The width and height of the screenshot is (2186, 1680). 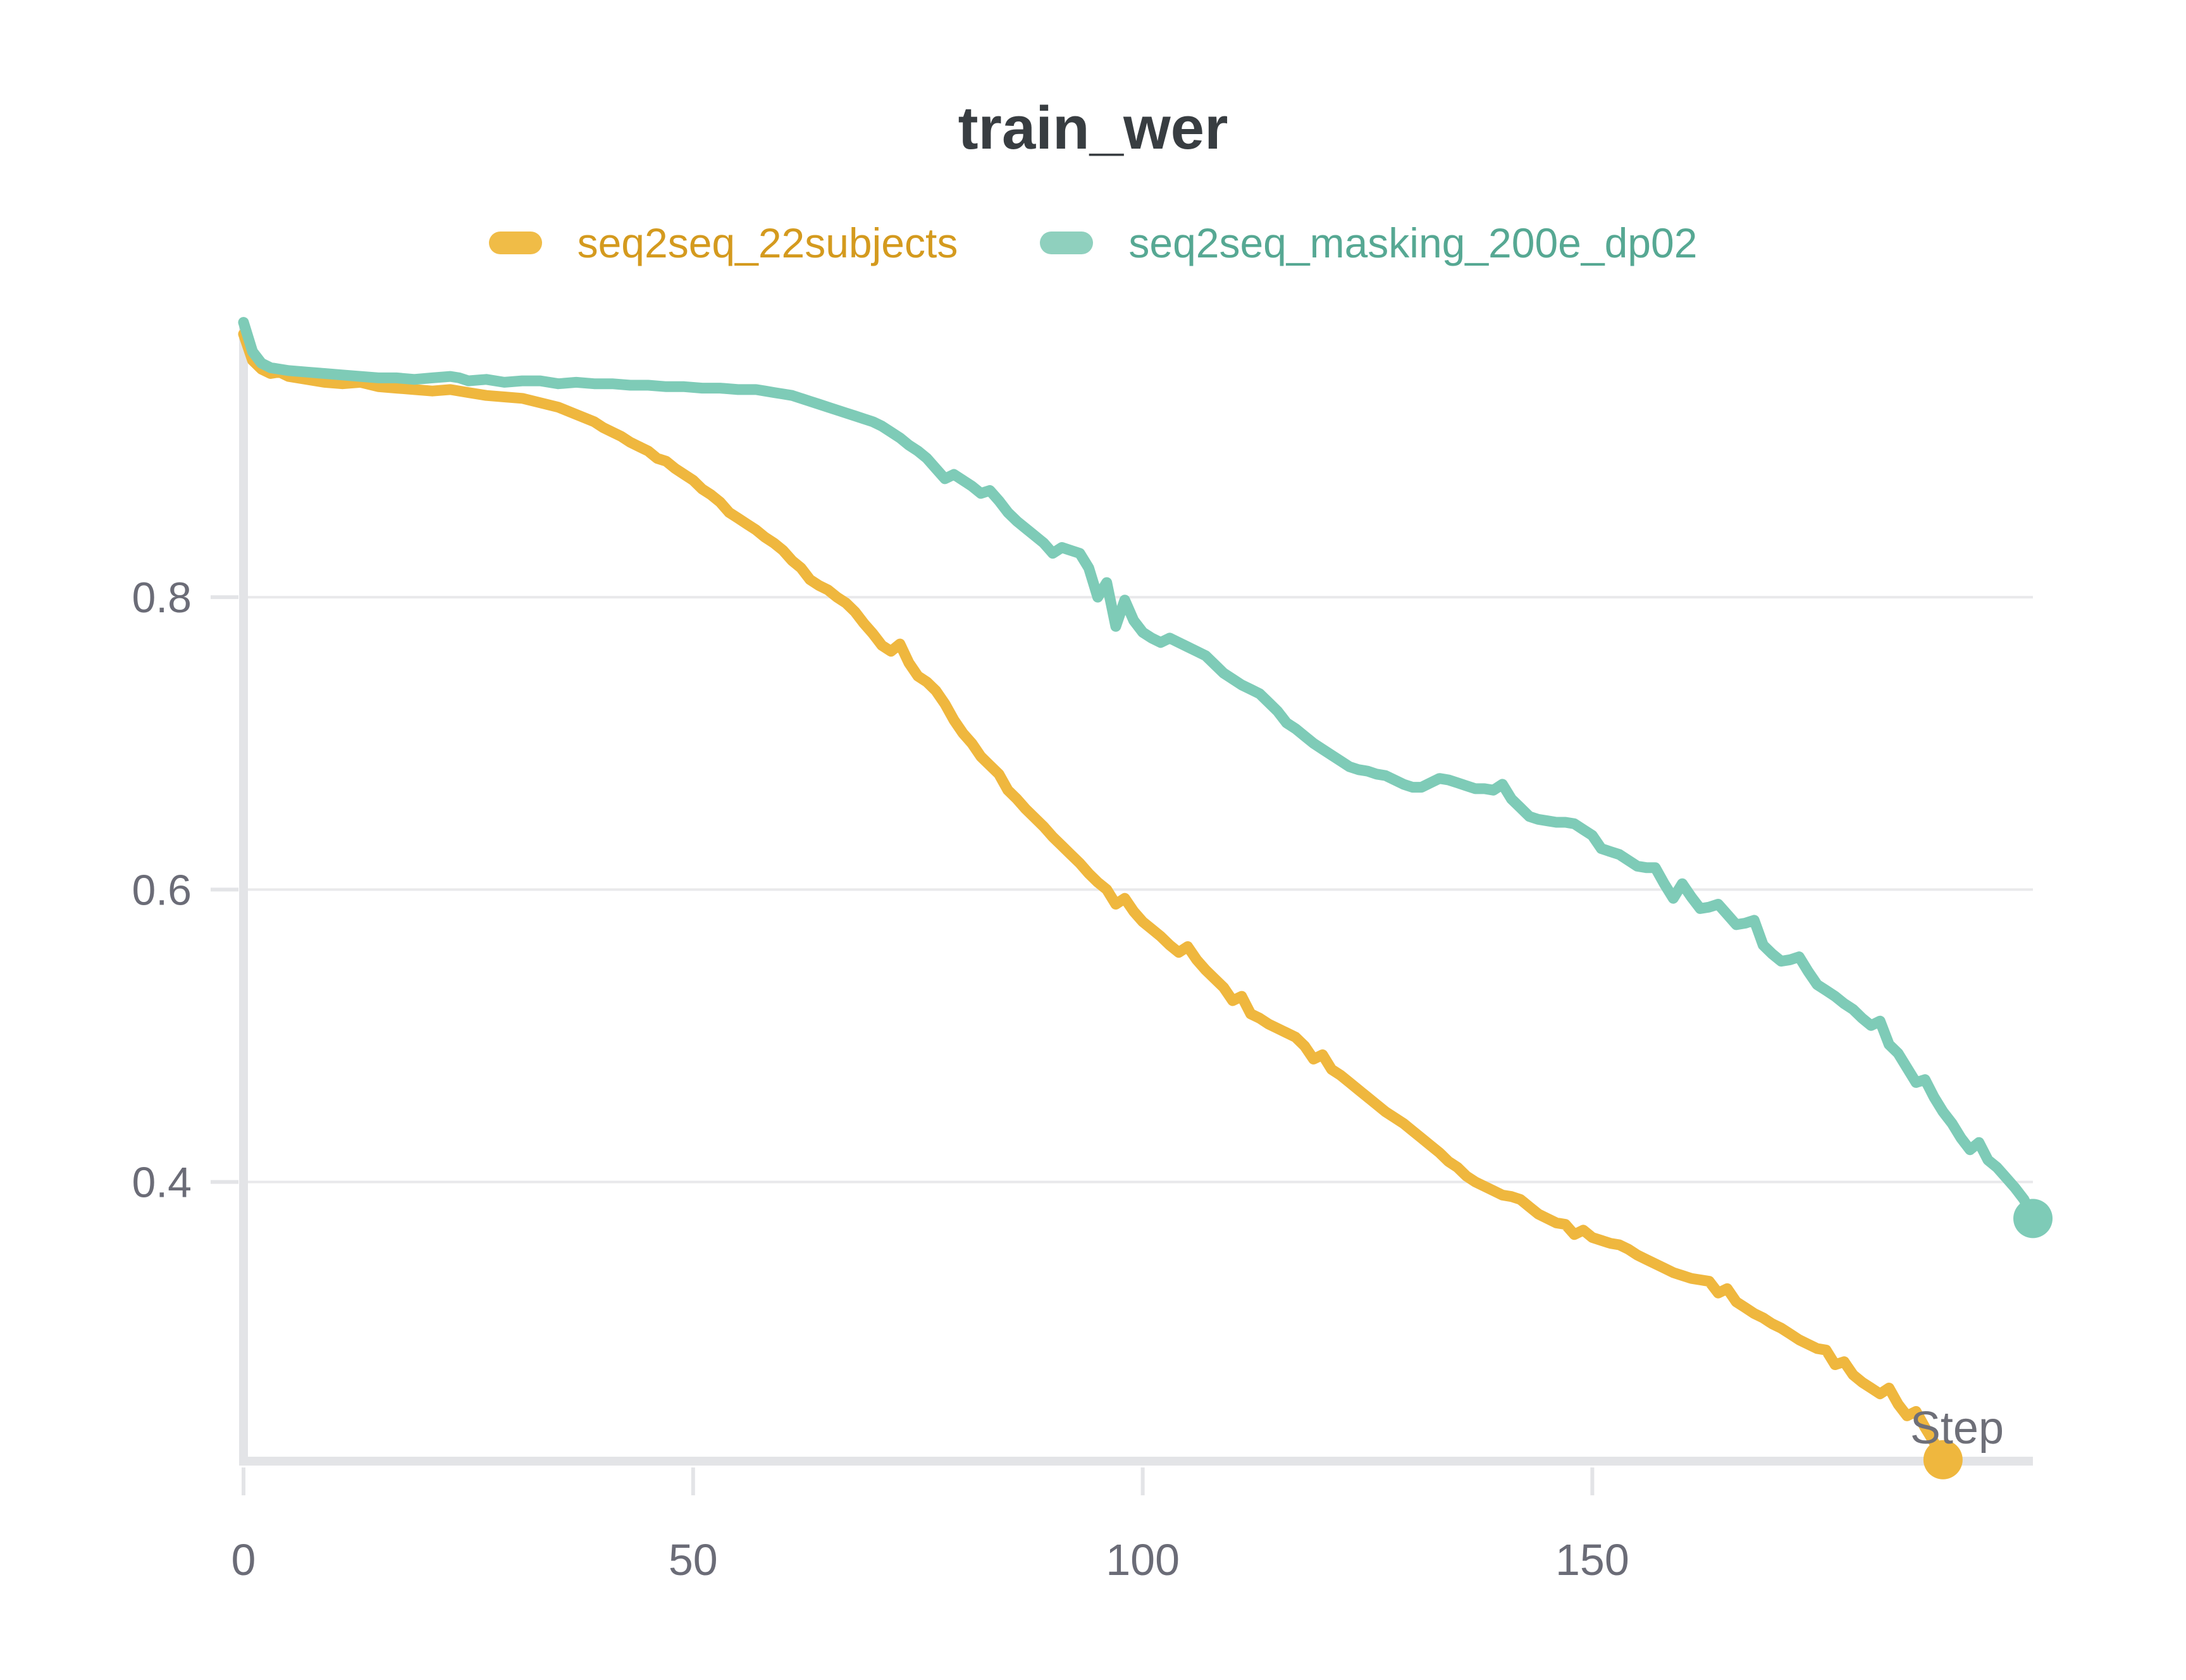 What do you see at coordinates (1592, 1559) in the screenshot?
I see `x-tick-label: 150` at bounding box center [1592, 1559].